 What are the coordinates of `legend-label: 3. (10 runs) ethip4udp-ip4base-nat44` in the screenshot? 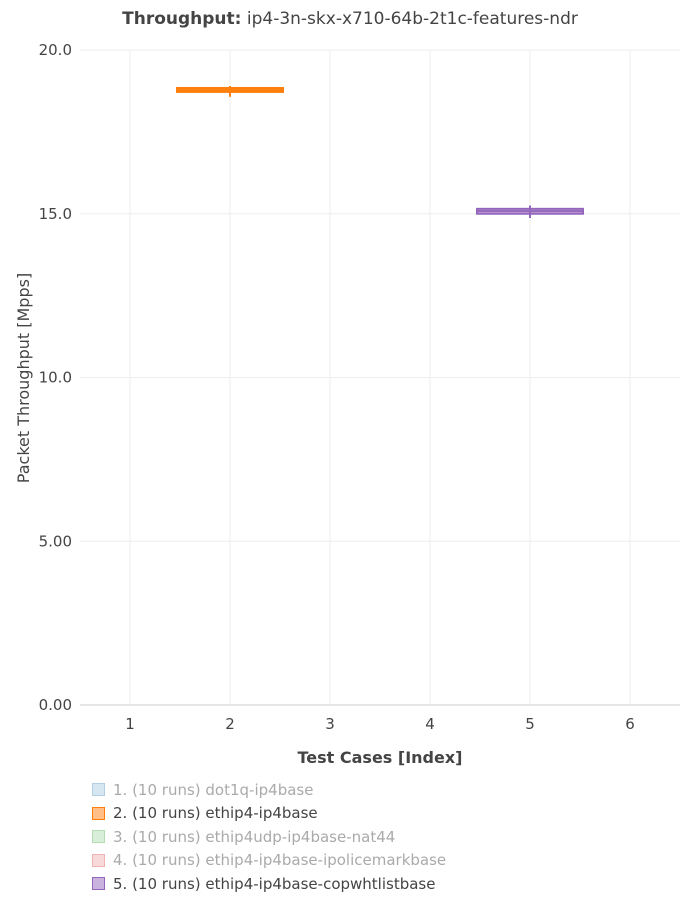 It's located at (254, 836).